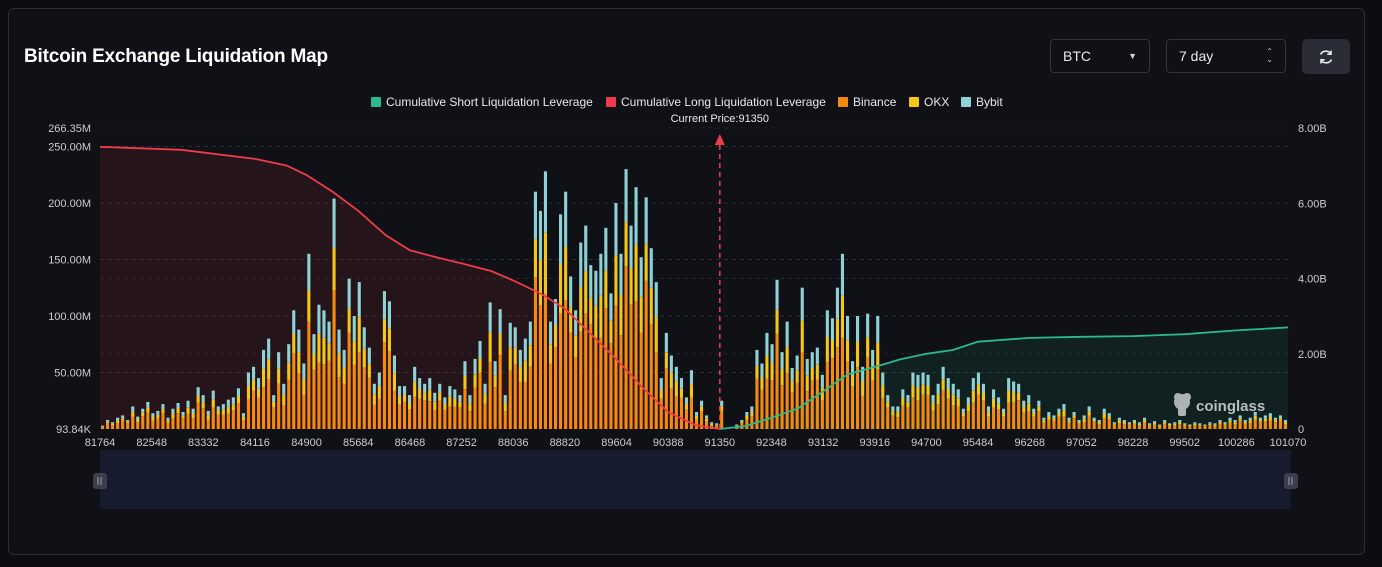  Describe the element at coordinates (1291, 481) in the screenshot. I see `zoom-handle-right` at that location.